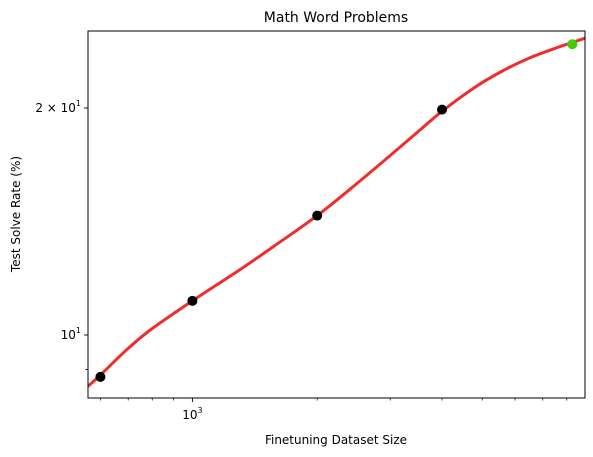  Describe the element at coordinates (336, 440) in the screenshot. I see `x-axis-label: Finetuning Dataset Size` at that location.